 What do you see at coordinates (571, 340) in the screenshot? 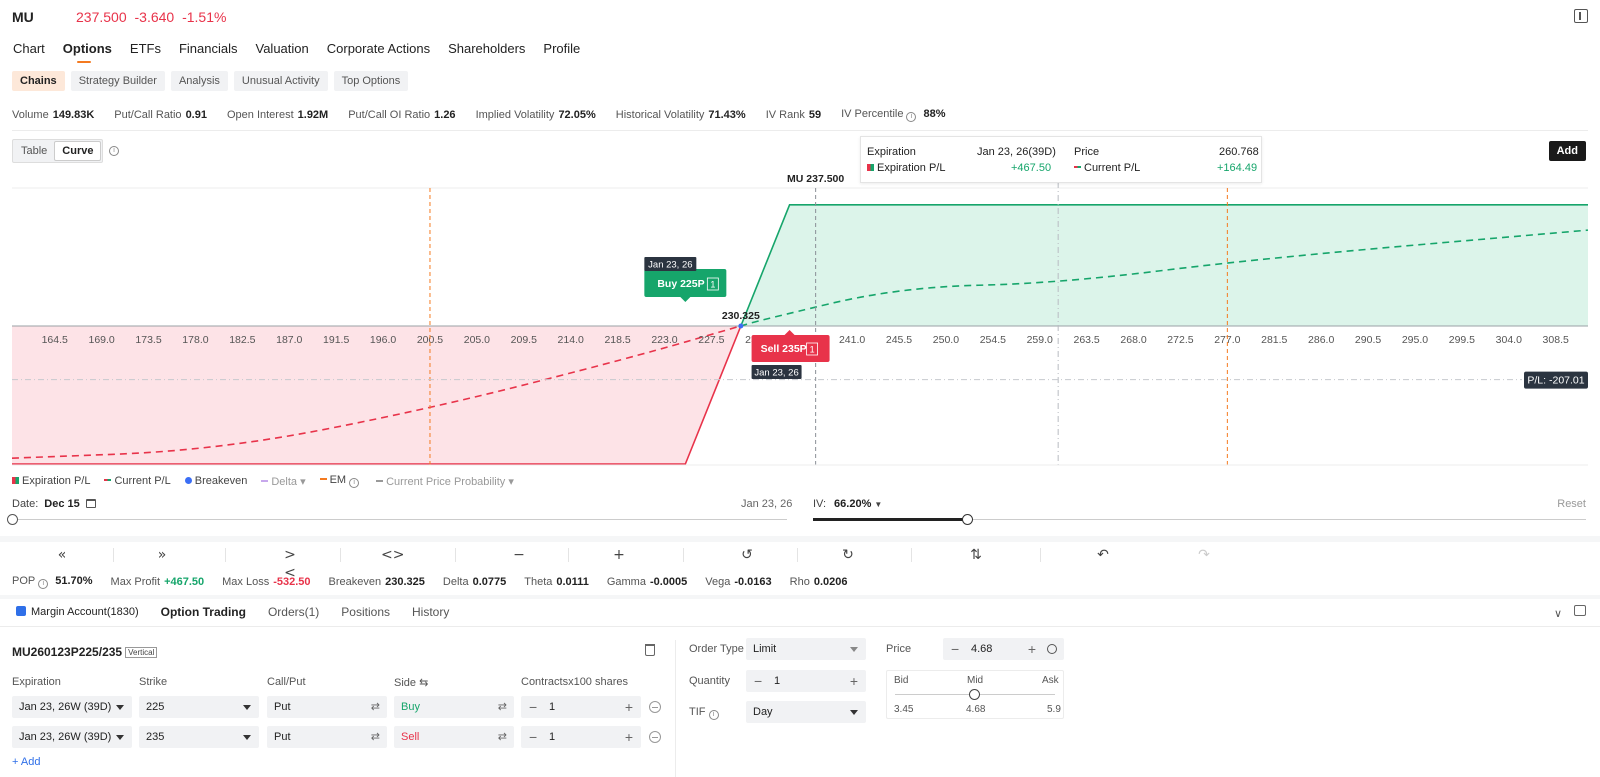
I see `x-tick-label: 214.0` at bounding box center [571, 340].